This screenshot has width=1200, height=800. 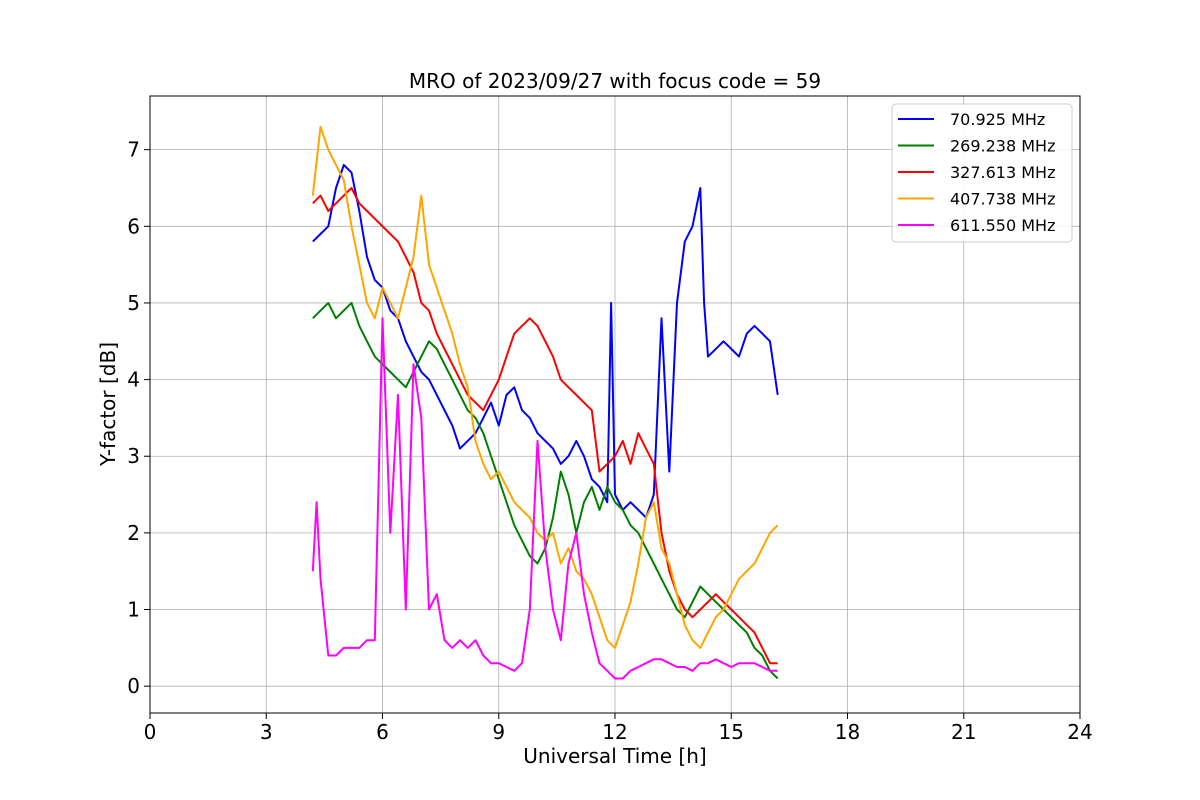 I want to click on y-tick-label: 5, so click(x=133, y=303).